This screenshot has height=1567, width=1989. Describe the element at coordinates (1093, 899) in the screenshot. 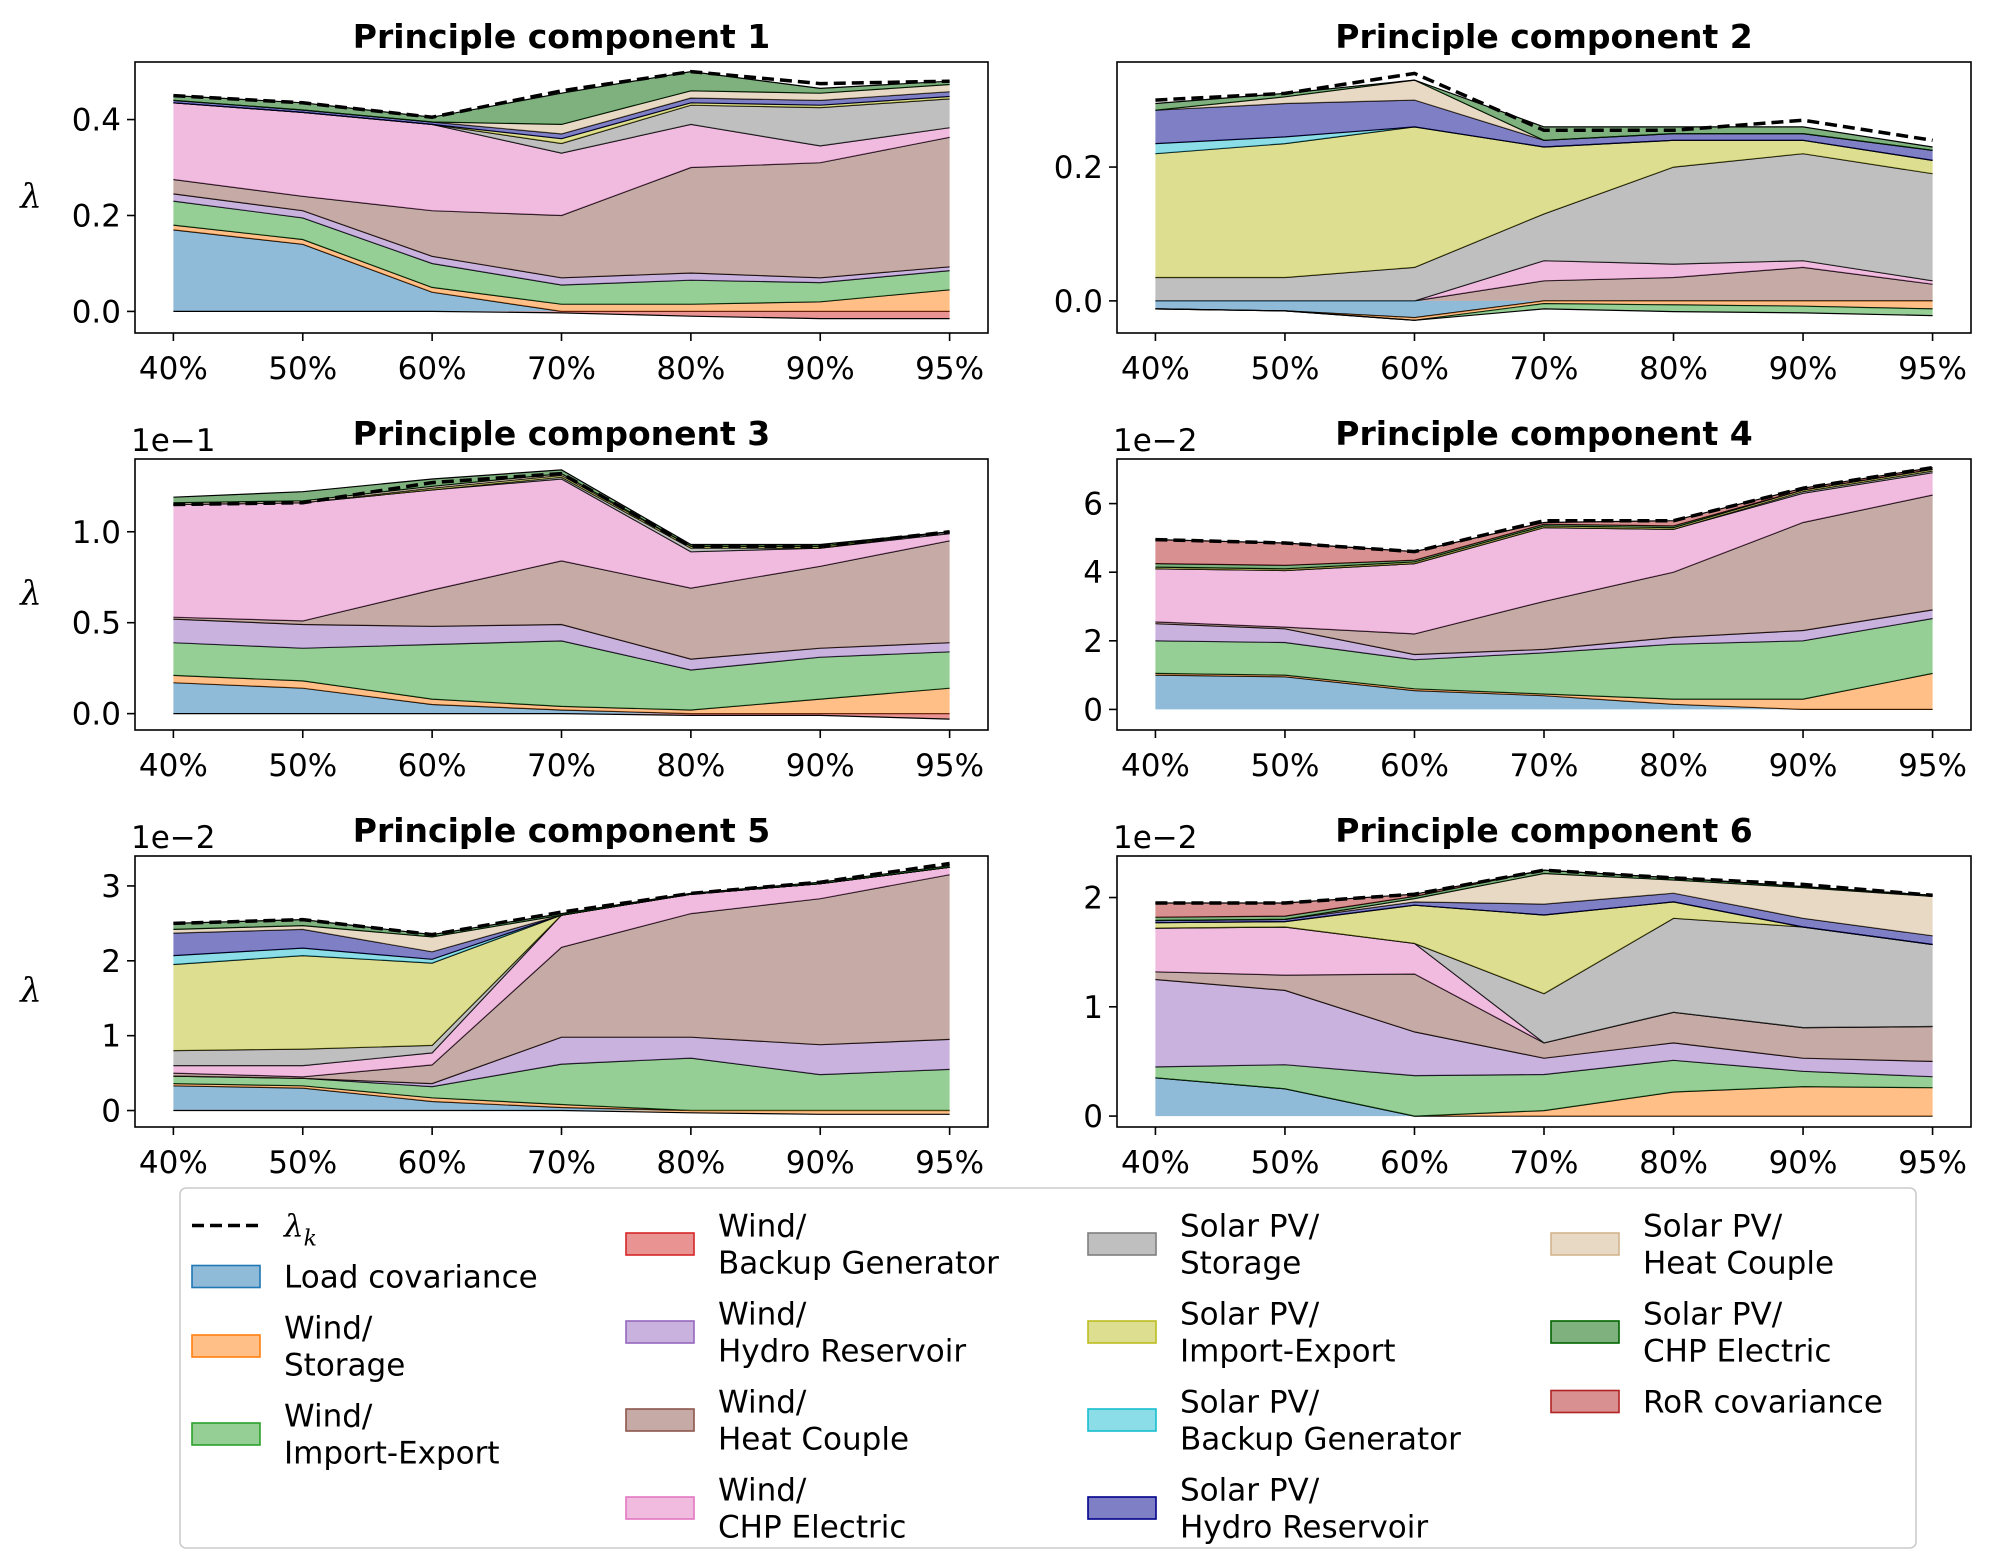

I see `y-tick-label: 2` at that location.